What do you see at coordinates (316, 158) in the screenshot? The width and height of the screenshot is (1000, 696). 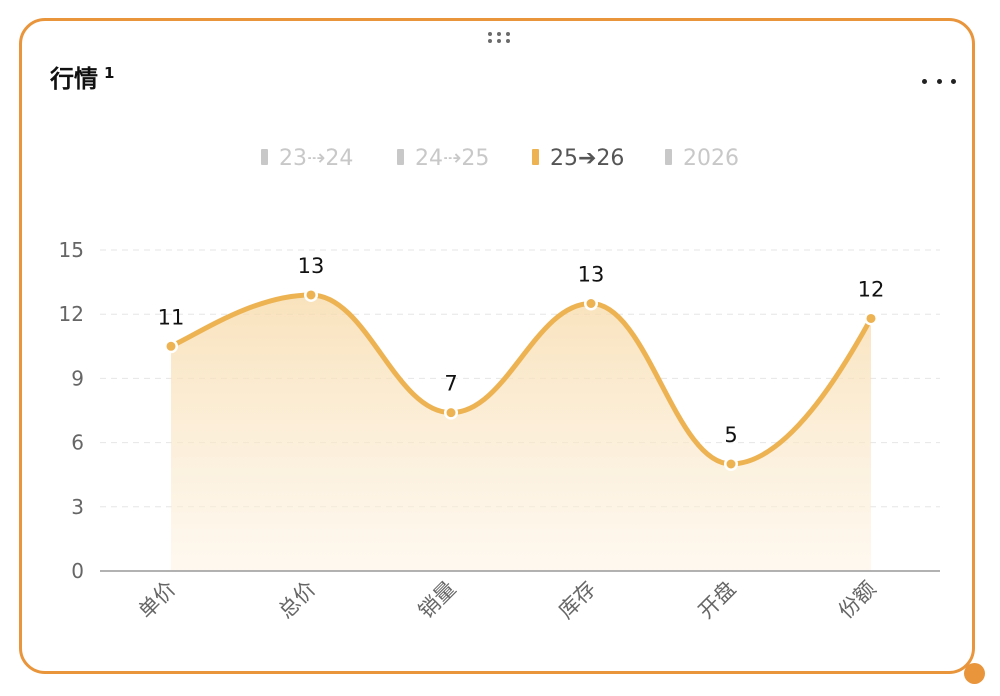 I see `legend-label: 23⇢24` at bounding box center [316, 158].